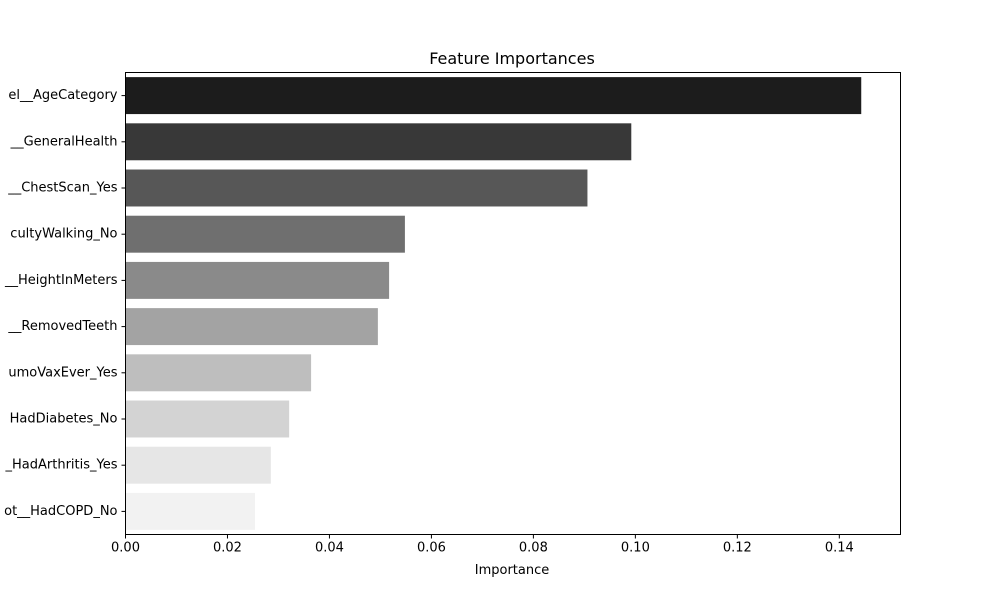  What do you see at coordinates (512, 58) in the screenshot?
I see `chart-title: Feature Importances` at bounding box center [512, 58].